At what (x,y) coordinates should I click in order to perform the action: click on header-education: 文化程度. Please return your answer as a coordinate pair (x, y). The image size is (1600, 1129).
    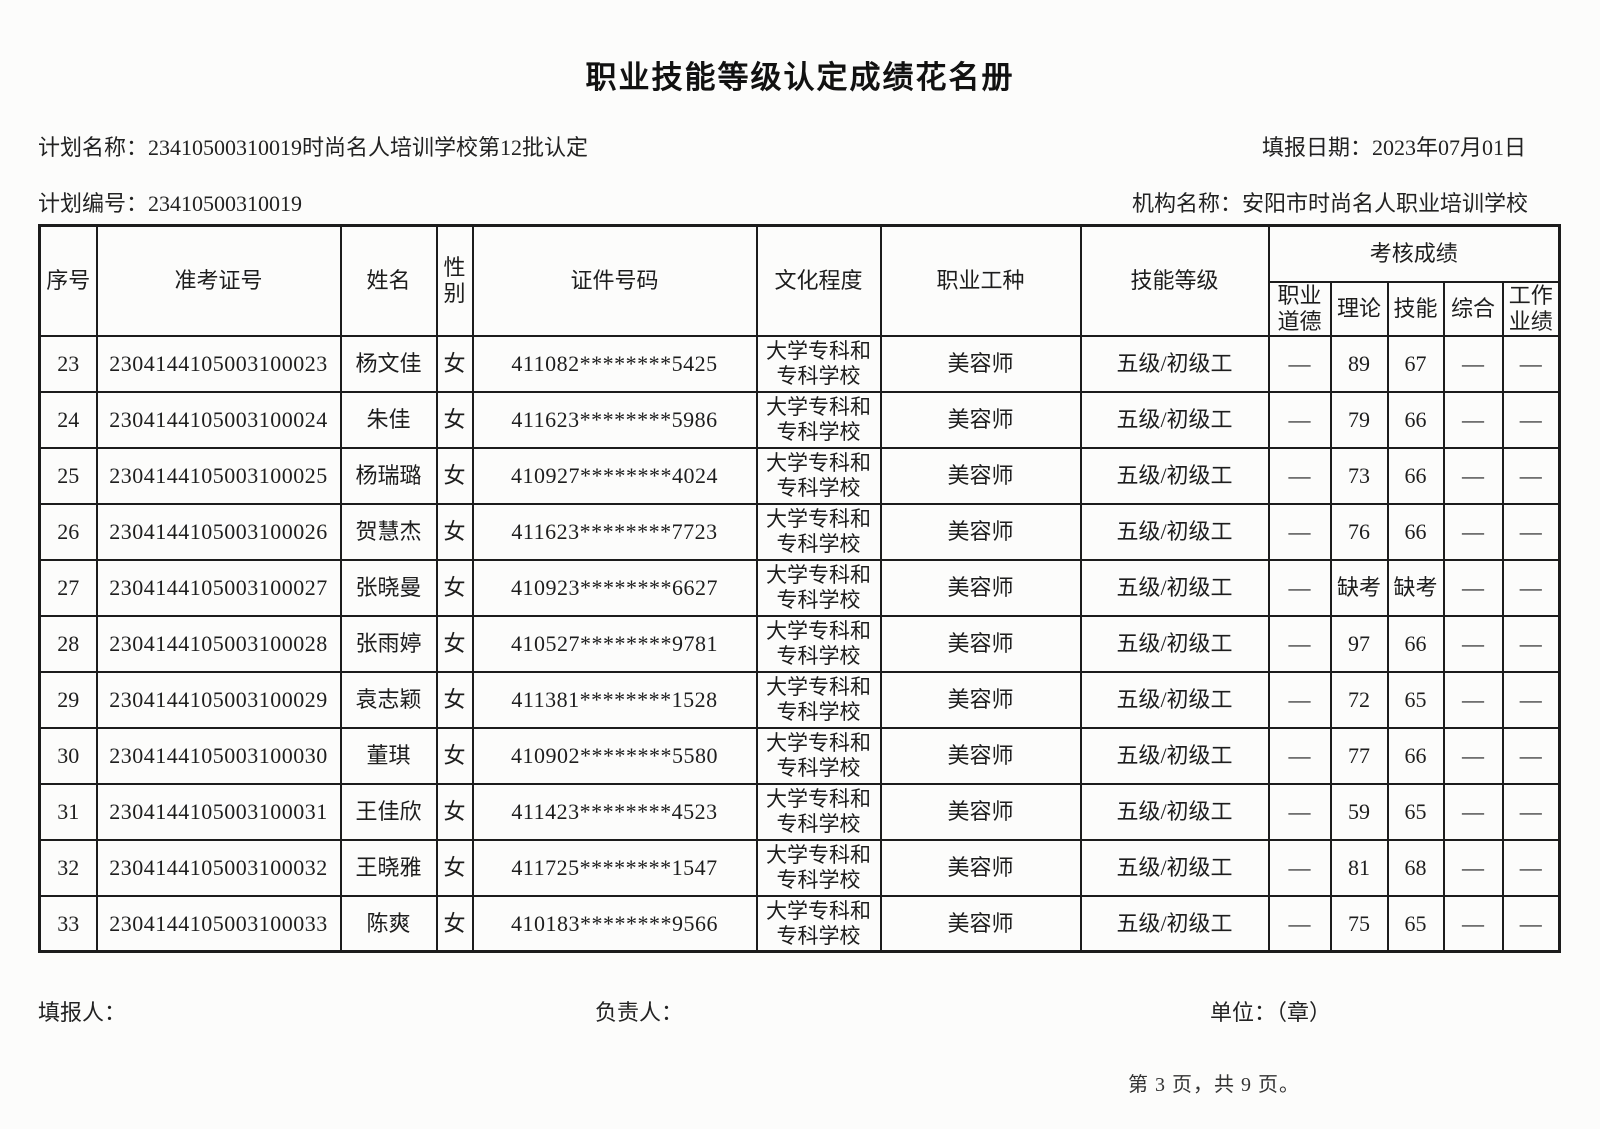
    Looking at the image, I should click on (818, 280).